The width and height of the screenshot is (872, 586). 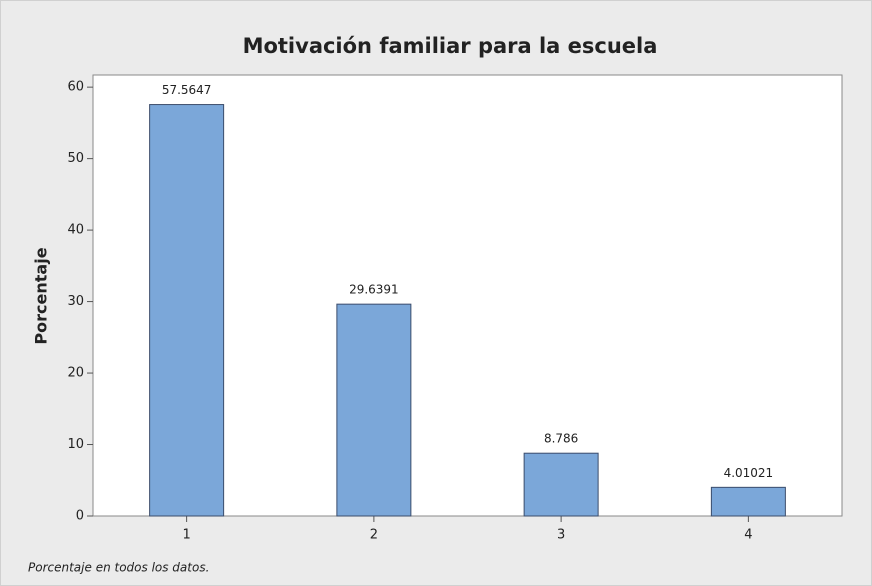 What do you see at coordinates (75, 444) in the screenshot?
I see `y-tick-label: 10` at bounding box center [75, 444].